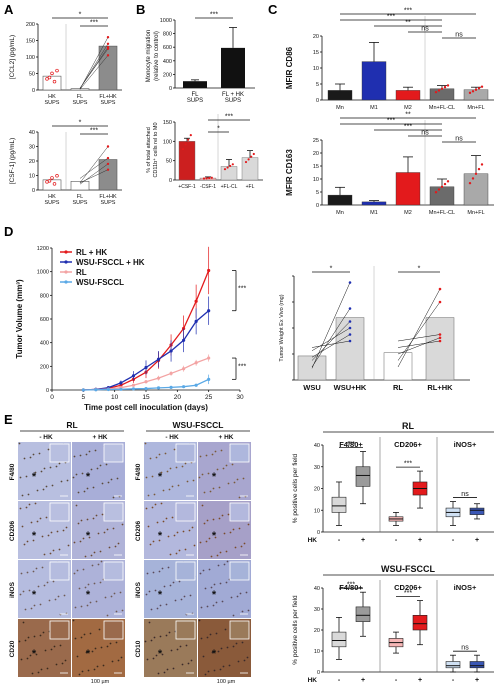  I want to click on d-x-tick-label: 15, so click(146, 397).